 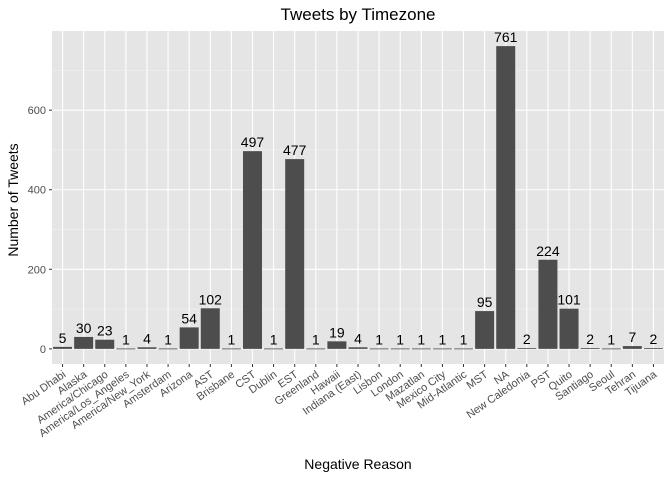 What do you see at coordinates (295, 150) in the screenshot?
I see `data-label: 477` at bounding box center [295, 150].